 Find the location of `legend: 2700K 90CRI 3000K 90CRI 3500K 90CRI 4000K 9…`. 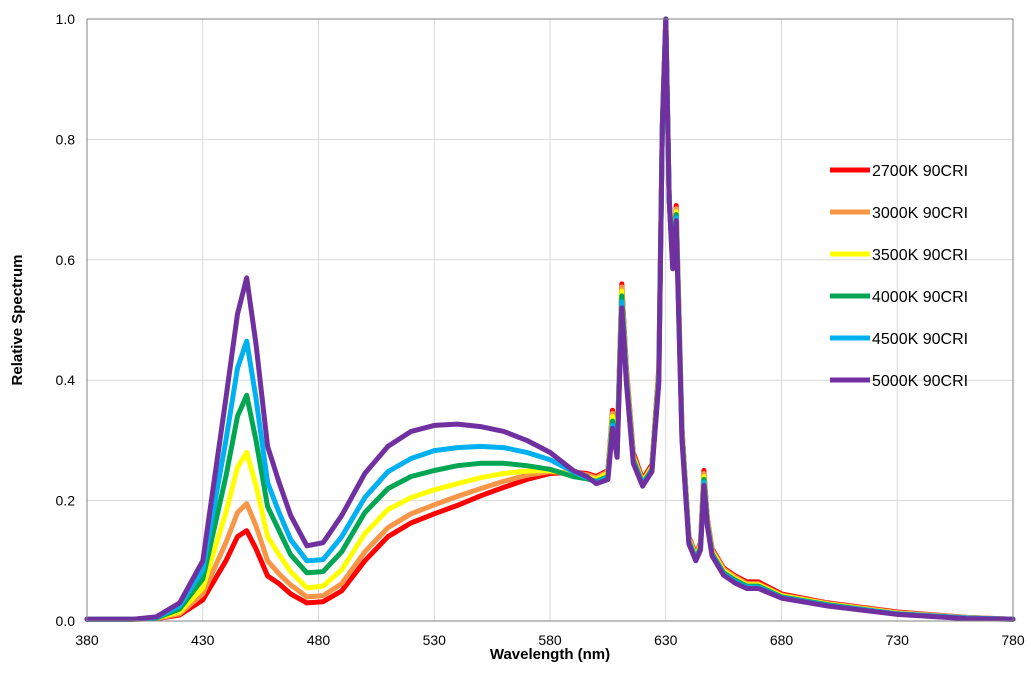

legend: 2700K 90CRI 3000K 90CRI 3500K 90CRI 4000K 9… is located at coordinates (899, 276).